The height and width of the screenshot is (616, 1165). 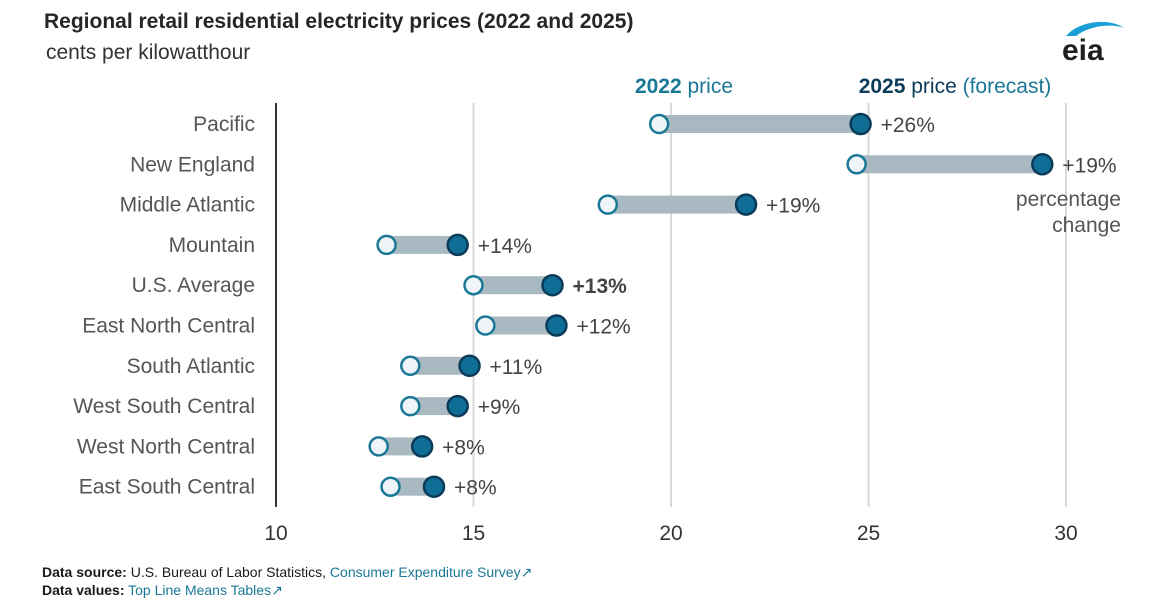 What do you see at coordinates (469, 366) in the screenshot?
I see `dot-2025-south-atlantic` at bounding box center [469, 366].